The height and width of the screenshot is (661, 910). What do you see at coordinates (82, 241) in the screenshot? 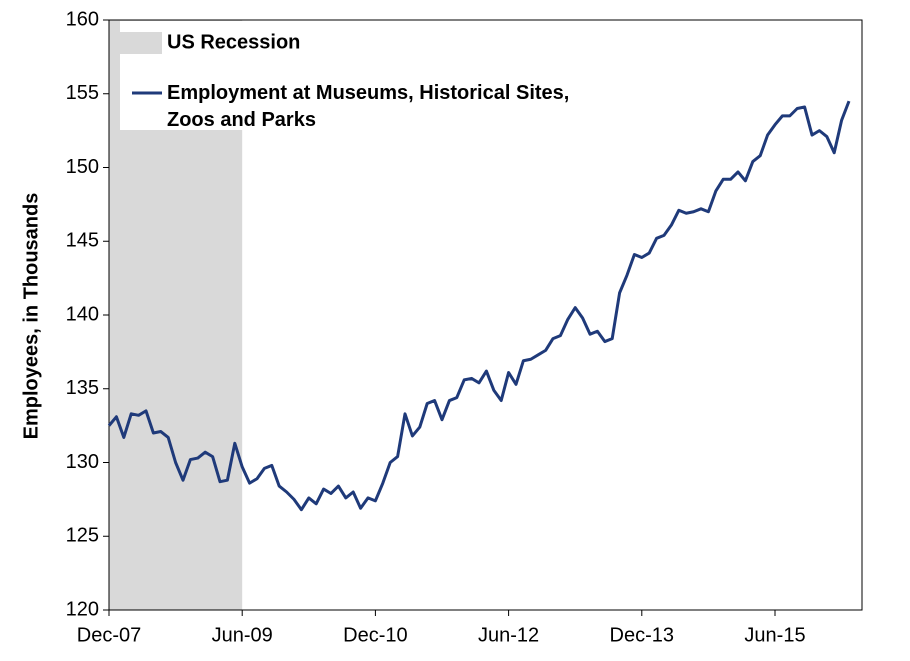
I see `y-tick-label: 145` at bounding box center [82, 241].